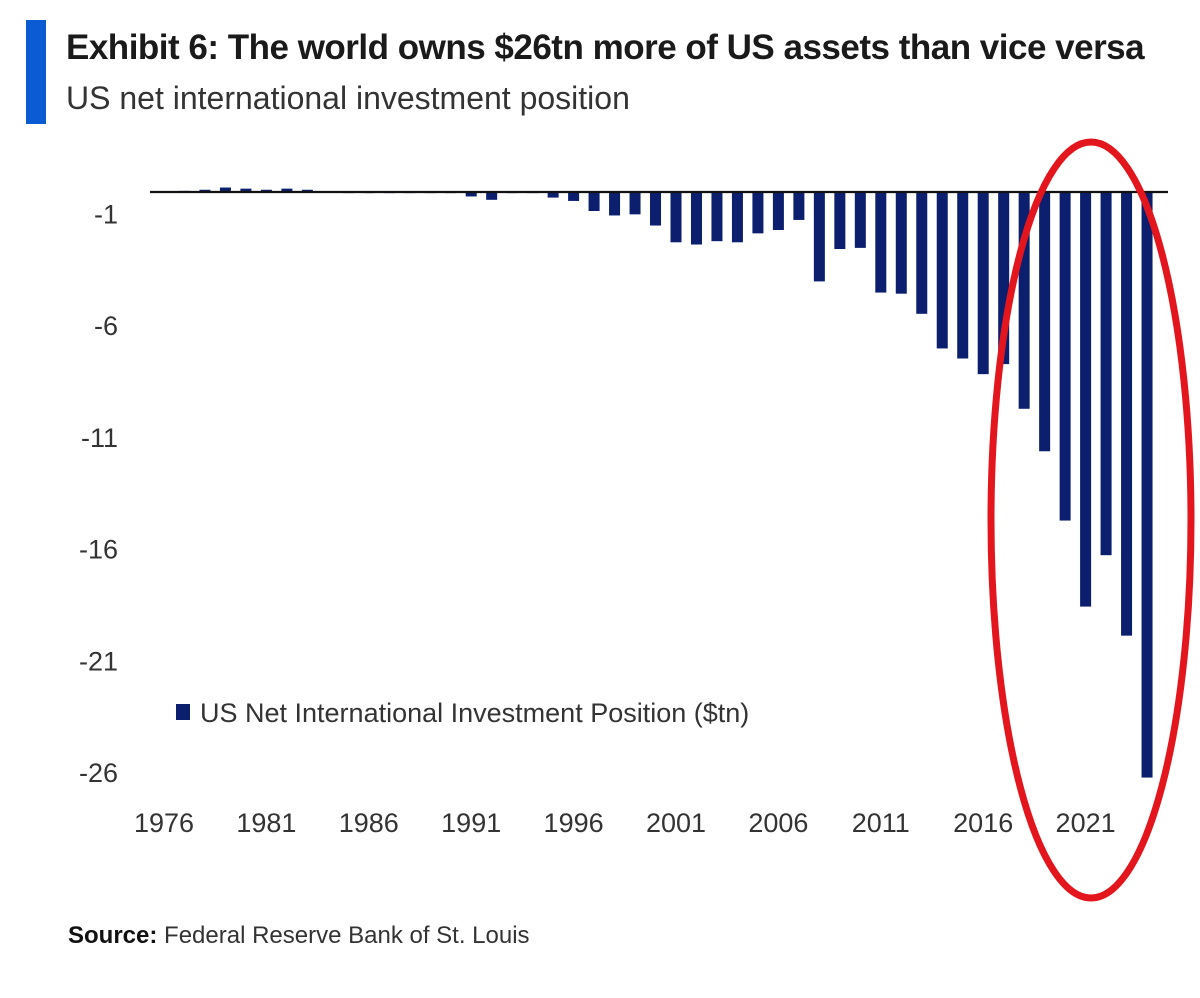  What do you see at coordinates (881, 242) in the screenshot?
I see `bar-2011` at bounding box center [881, 242].